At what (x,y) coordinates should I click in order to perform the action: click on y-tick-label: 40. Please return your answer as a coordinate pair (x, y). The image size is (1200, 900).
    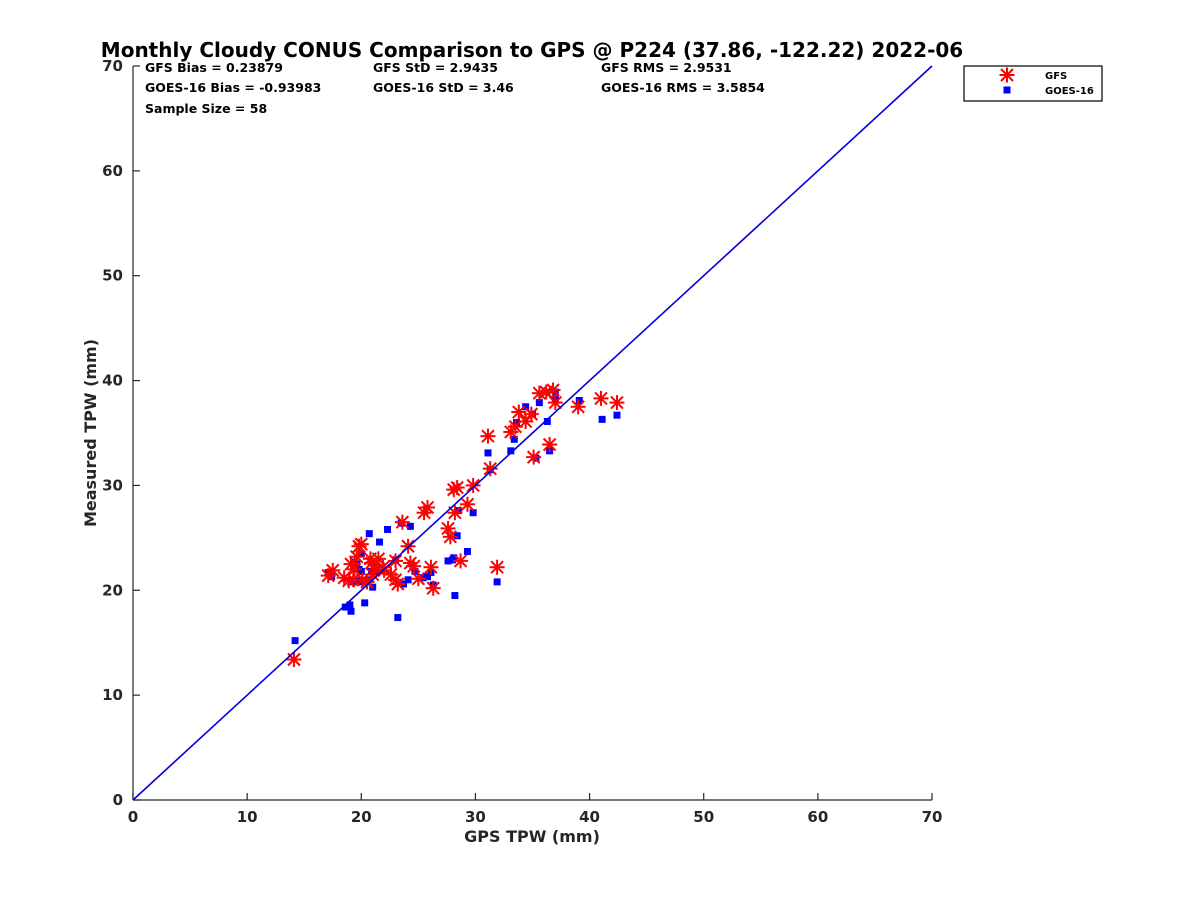
    Looking at the image, I should click on (112, 381).